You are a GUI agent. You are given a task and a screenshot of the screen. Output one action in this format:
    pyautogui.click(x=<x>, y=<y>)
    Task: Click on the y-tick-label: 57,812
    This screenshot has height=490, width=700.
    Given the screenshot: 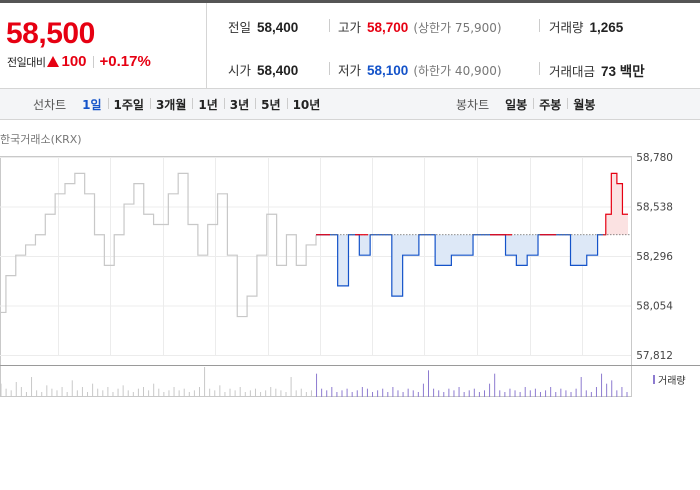 What is the action you would take?
    pyautogui.click(x=654, y=356)
    